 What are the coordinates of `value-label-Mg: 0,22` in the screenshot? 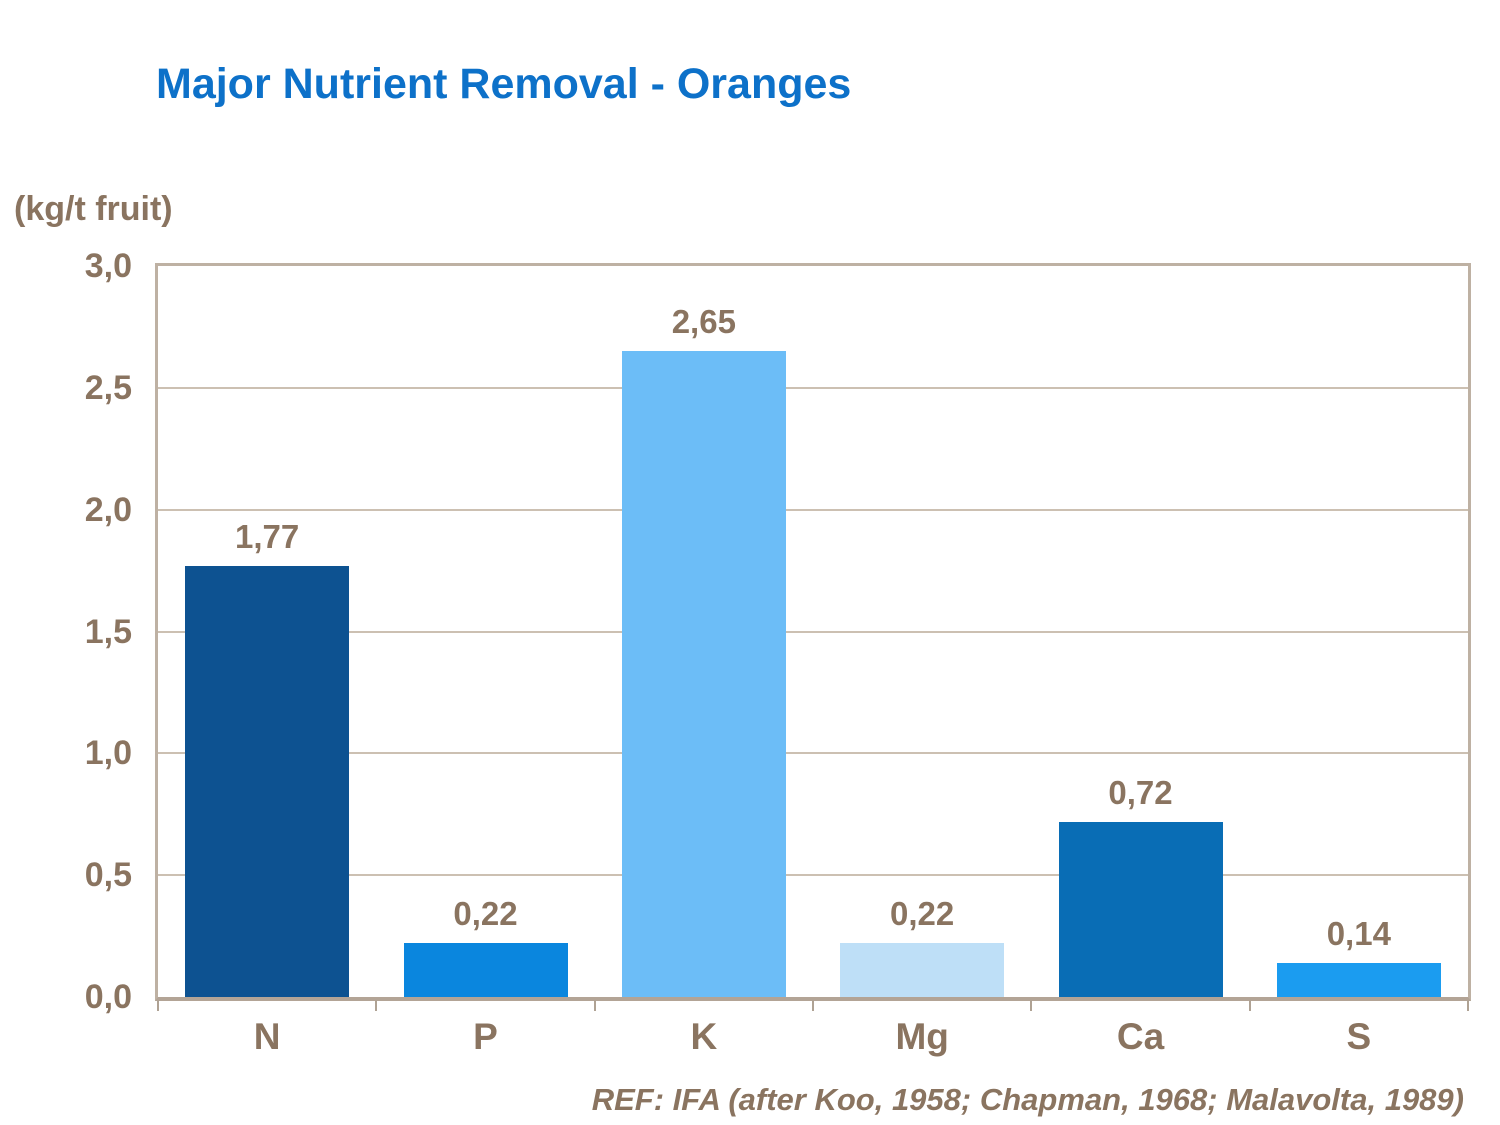 It's located at (922, 914).